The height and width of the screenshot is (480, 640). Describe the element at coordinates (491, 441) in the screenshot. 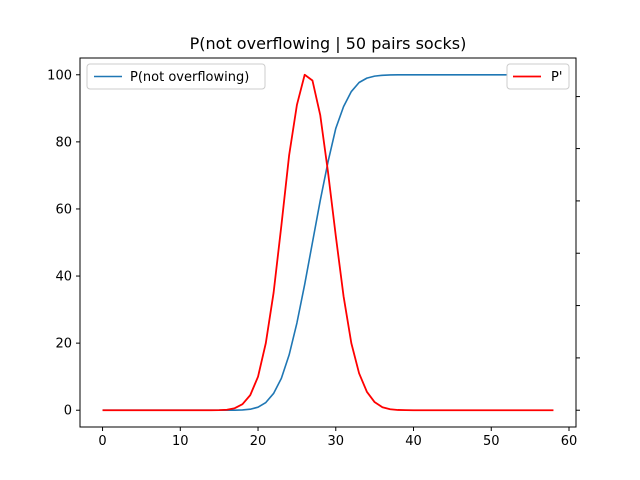

I see `x-tick-label: 50` at that location.